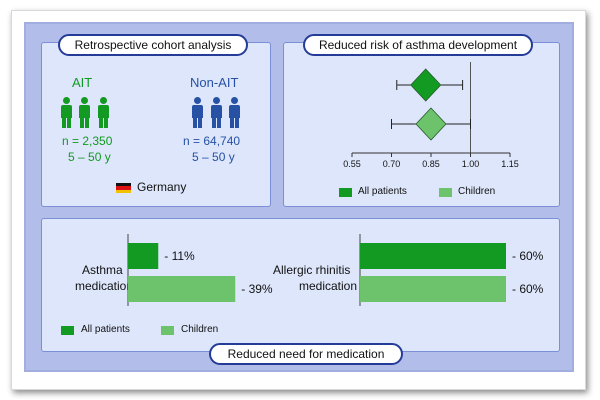  What do you see at coordinates (105, 329) in the screenshot?
I see `med-legend-all: All patients` at bounding box center [105, 329].